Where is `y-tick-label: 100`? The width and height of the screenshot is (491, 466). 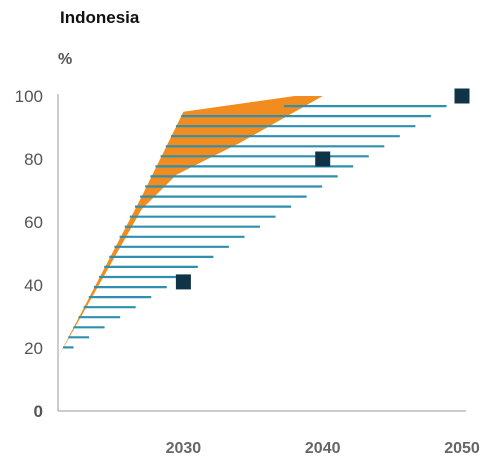 y-tick-label: 100 is located at coordinates (29, 96).